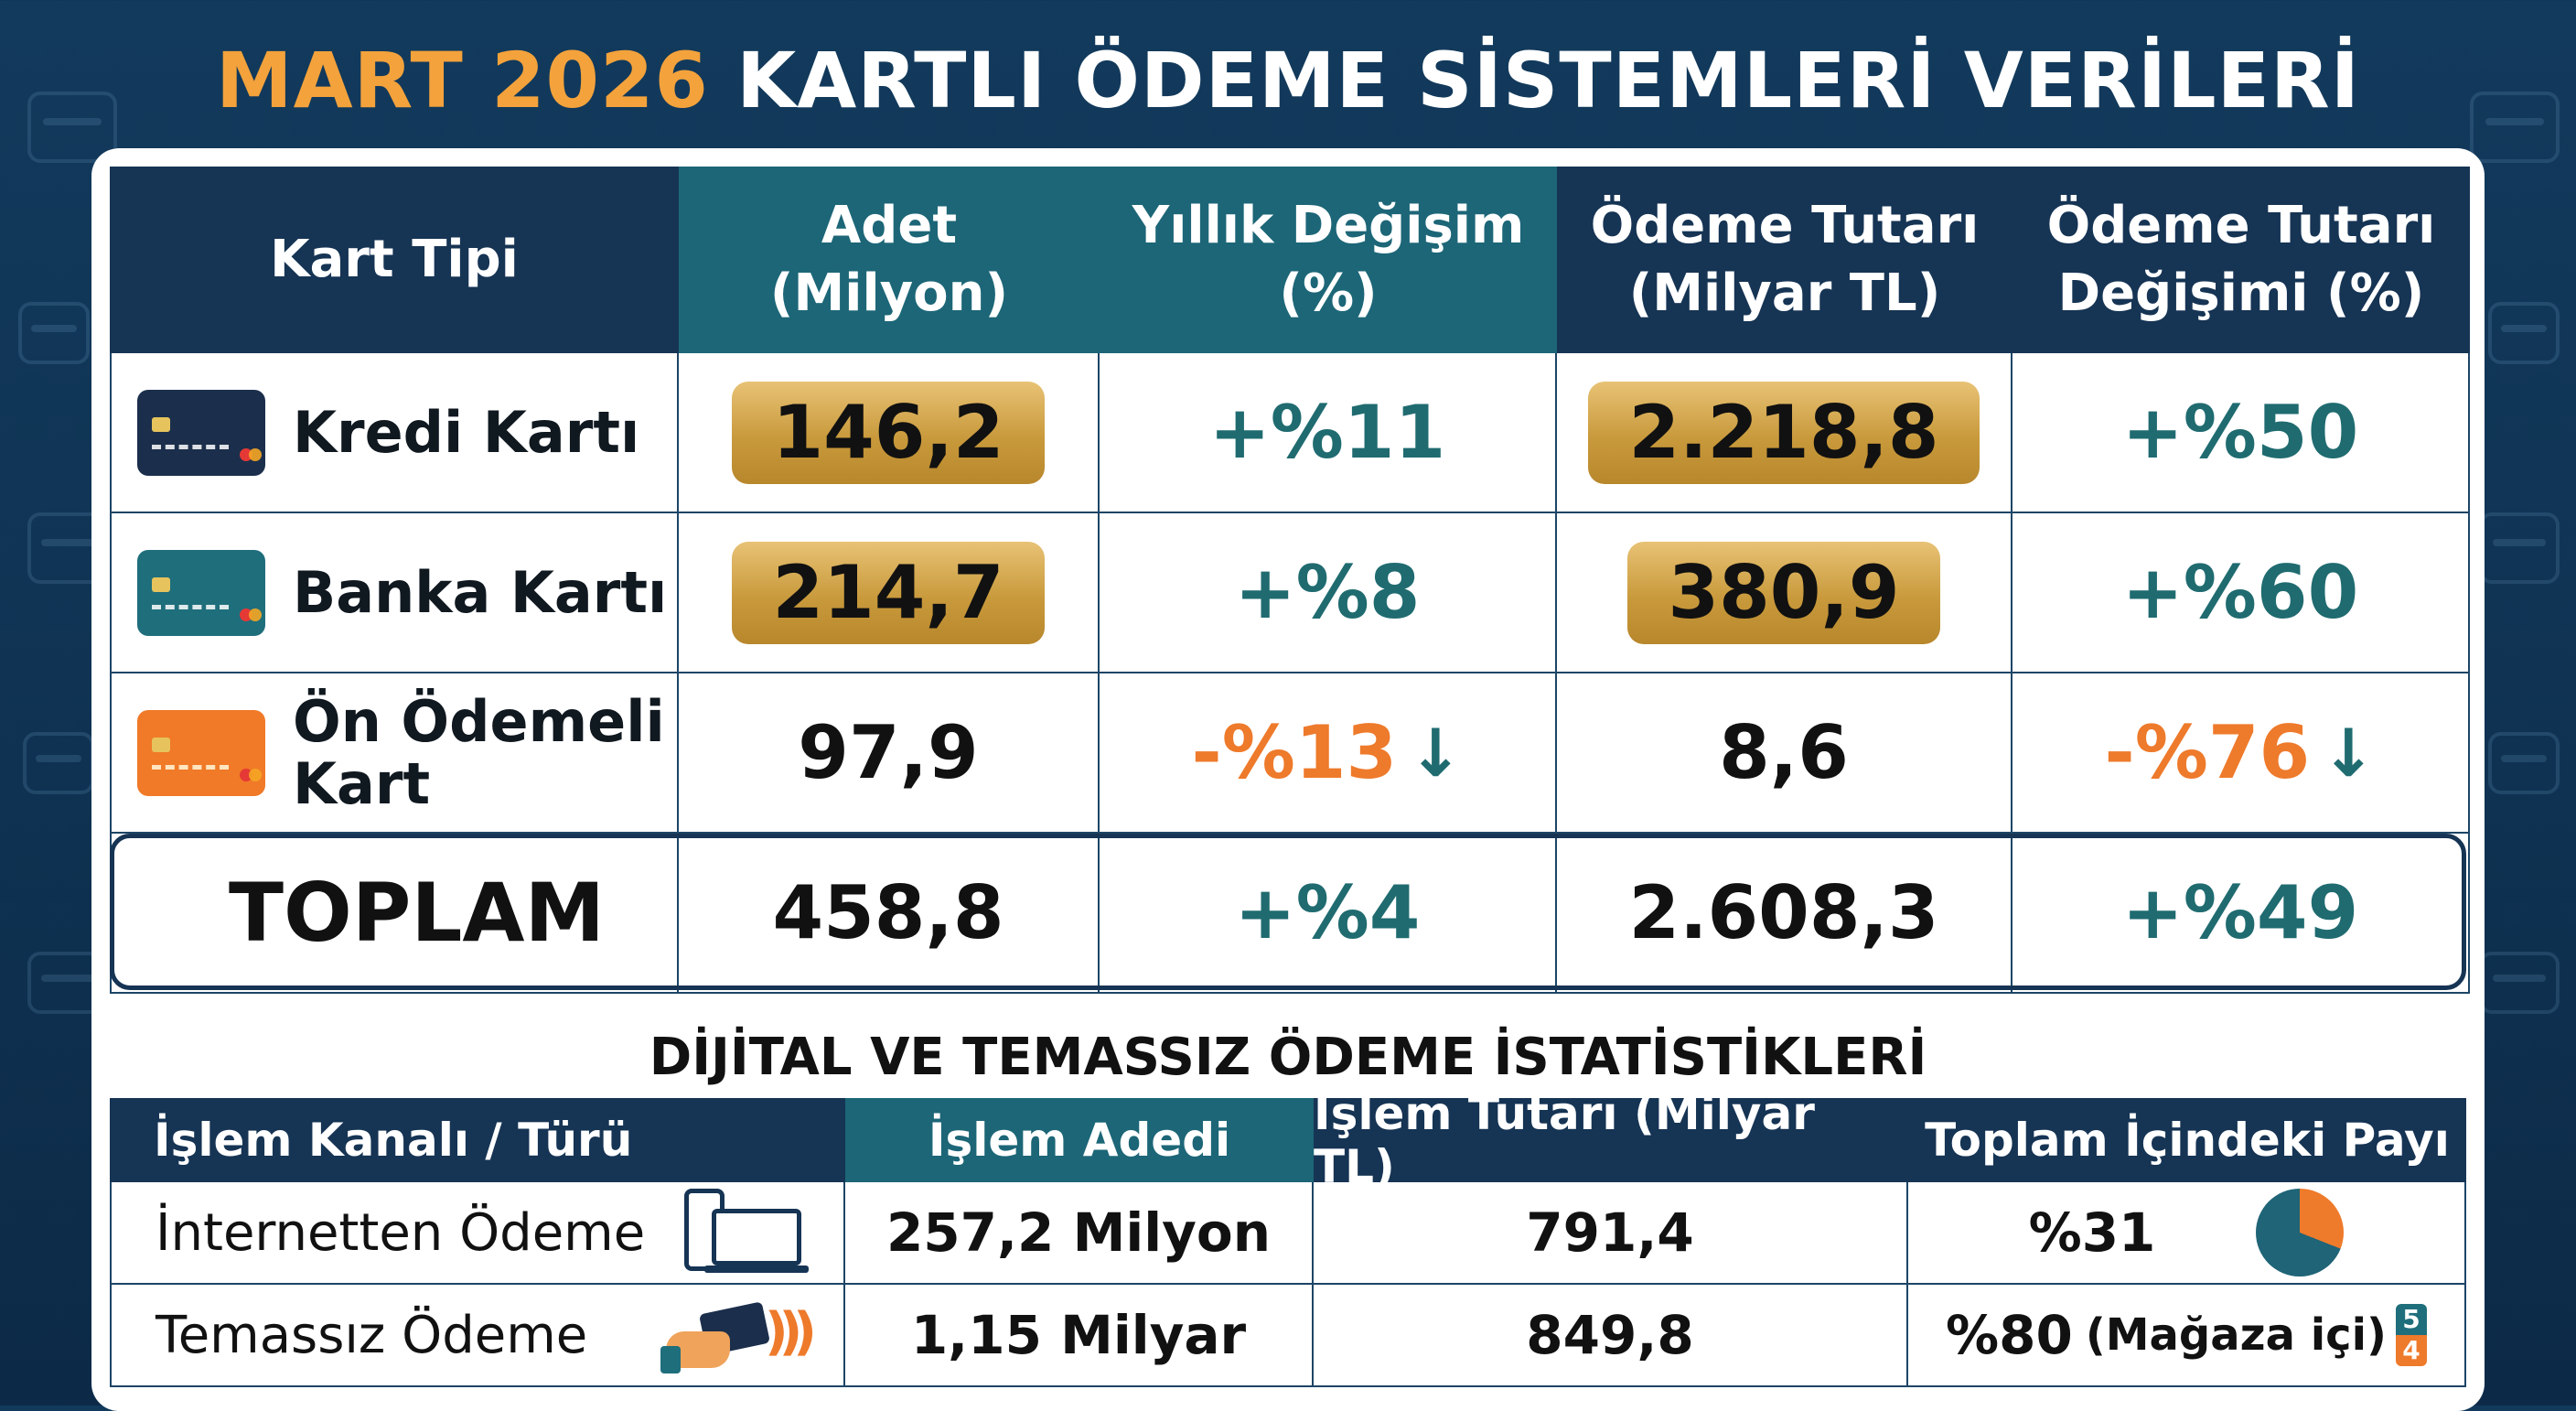 The image size is (2576, 1411). I want to click on yillik-cell: +%11, so click(1328, 433).